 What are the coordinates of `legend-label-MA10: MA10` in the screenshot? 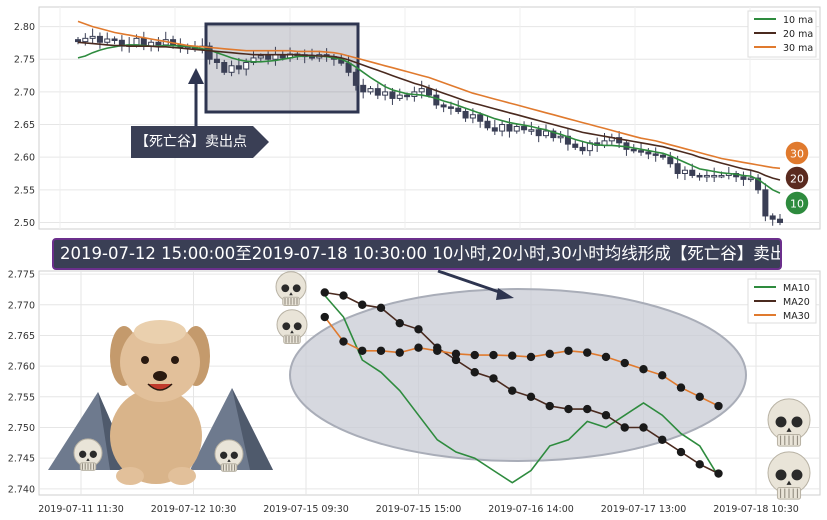 It's located at (796, 288).